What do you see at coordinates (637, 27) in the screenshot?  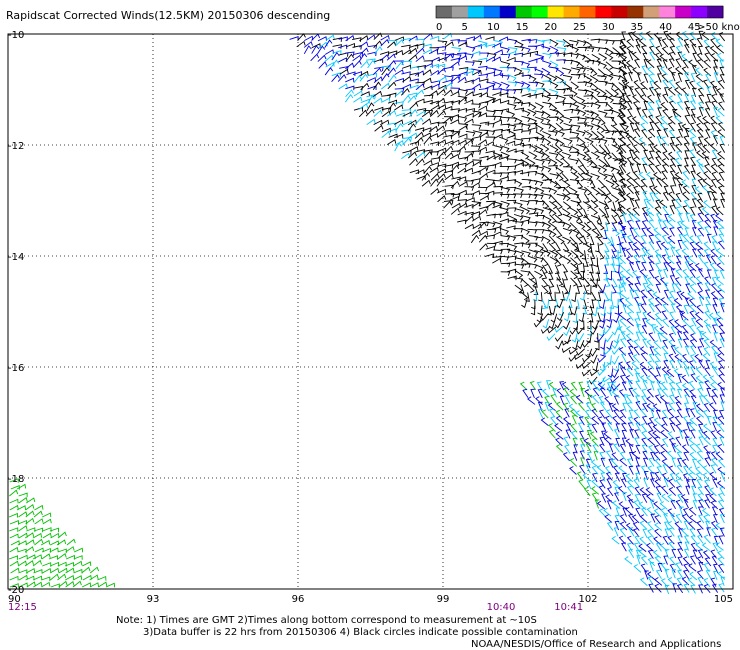 I see `colorbar-label: 35` at bounding box center [637, 27].